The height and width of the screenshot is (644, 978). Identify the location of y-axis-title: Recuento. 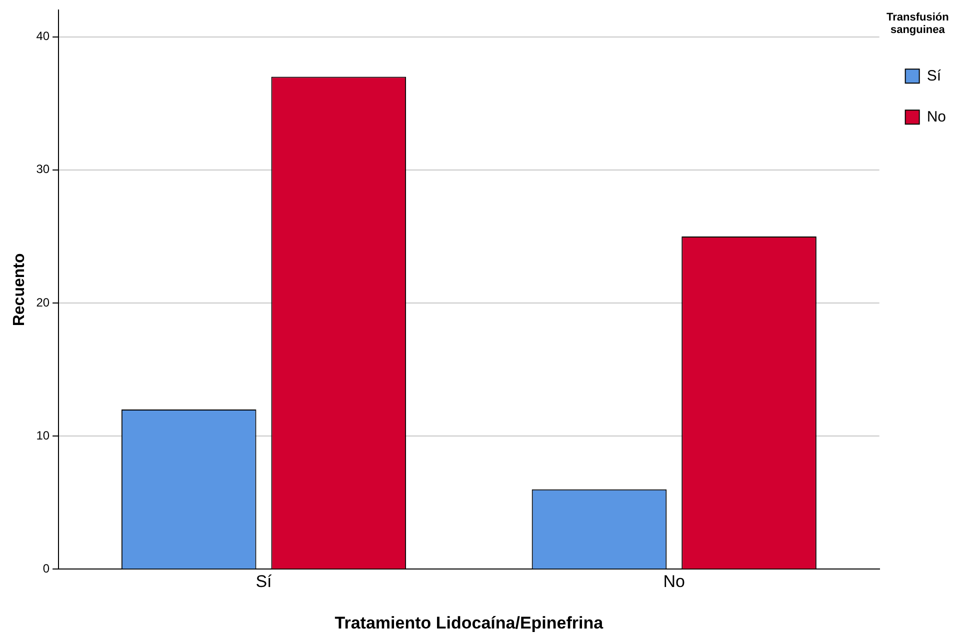
(19, 289).